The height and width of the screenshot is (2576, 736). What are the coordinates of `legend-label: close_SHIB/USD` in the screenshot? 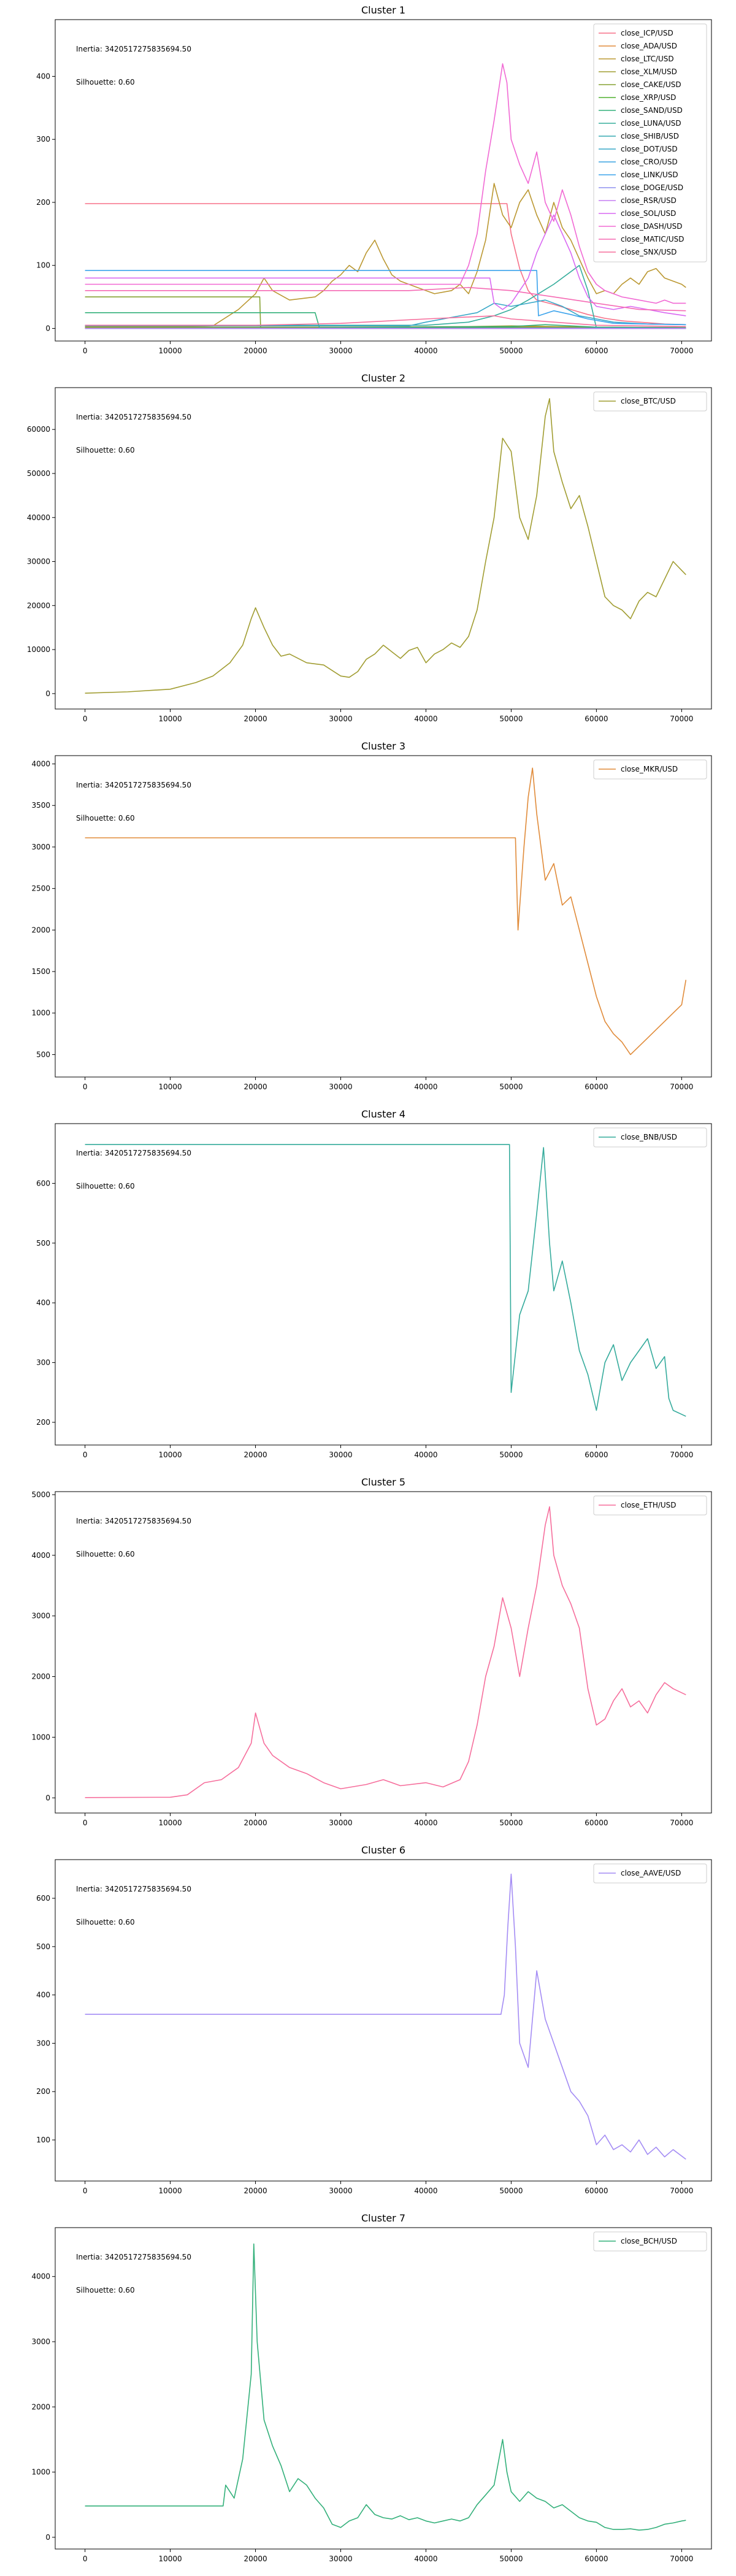 It's located at (650, 136).